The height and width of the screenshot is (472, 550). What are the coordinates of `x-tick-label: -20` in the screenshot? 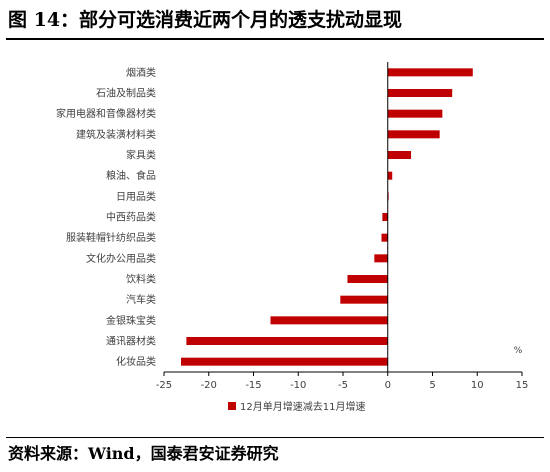 It's located at (209, 385).